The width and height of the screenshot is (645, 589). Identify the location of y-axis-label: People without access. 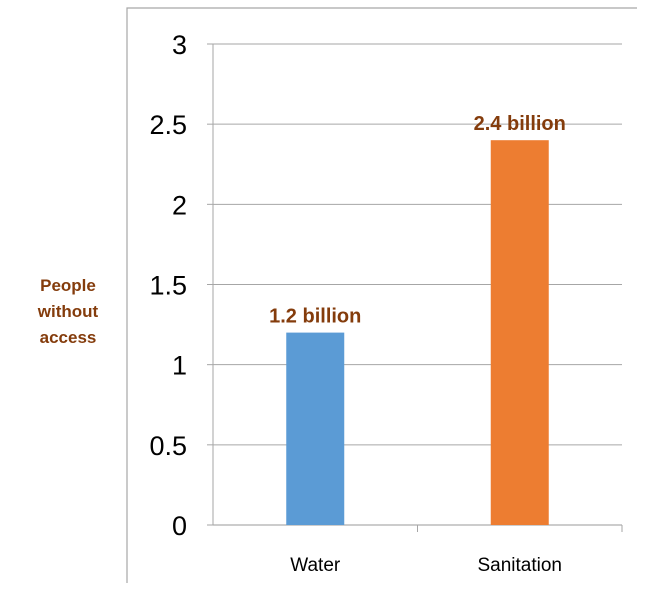
(68, 311).